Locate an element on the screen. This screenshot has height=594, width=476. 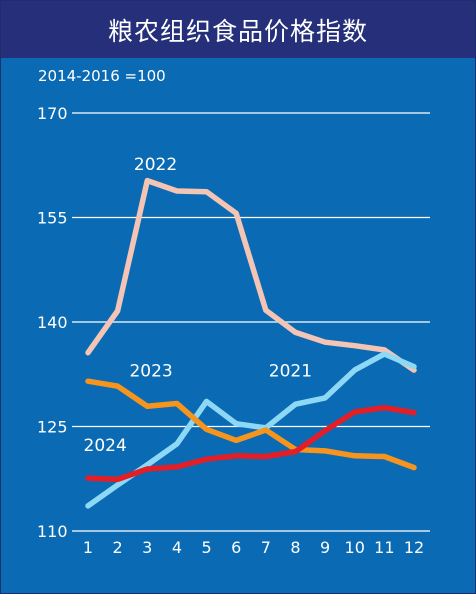
x-tick-label: 12 is located at coordinates (414, 547).